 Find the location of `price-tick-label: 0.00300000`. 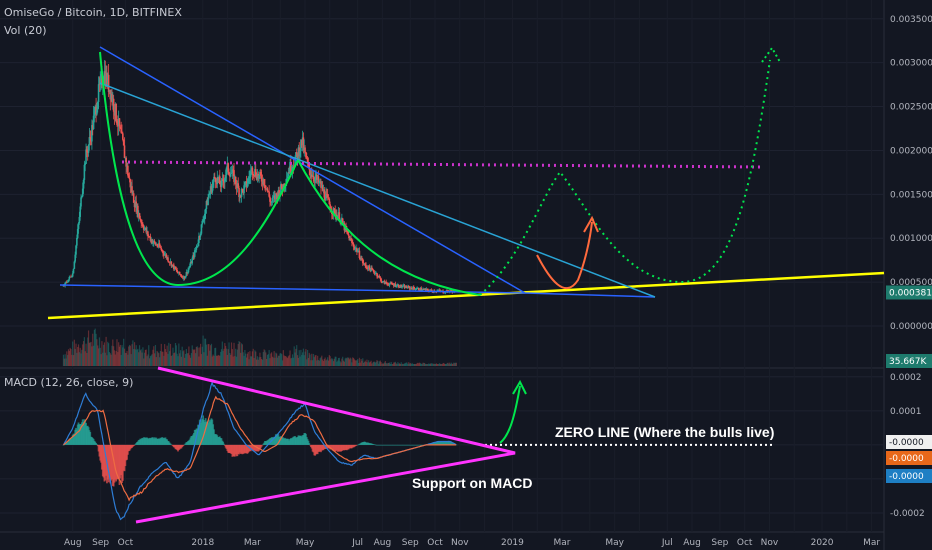

price-tick-label: 0.00300000 is located at coordinates (911, 64).